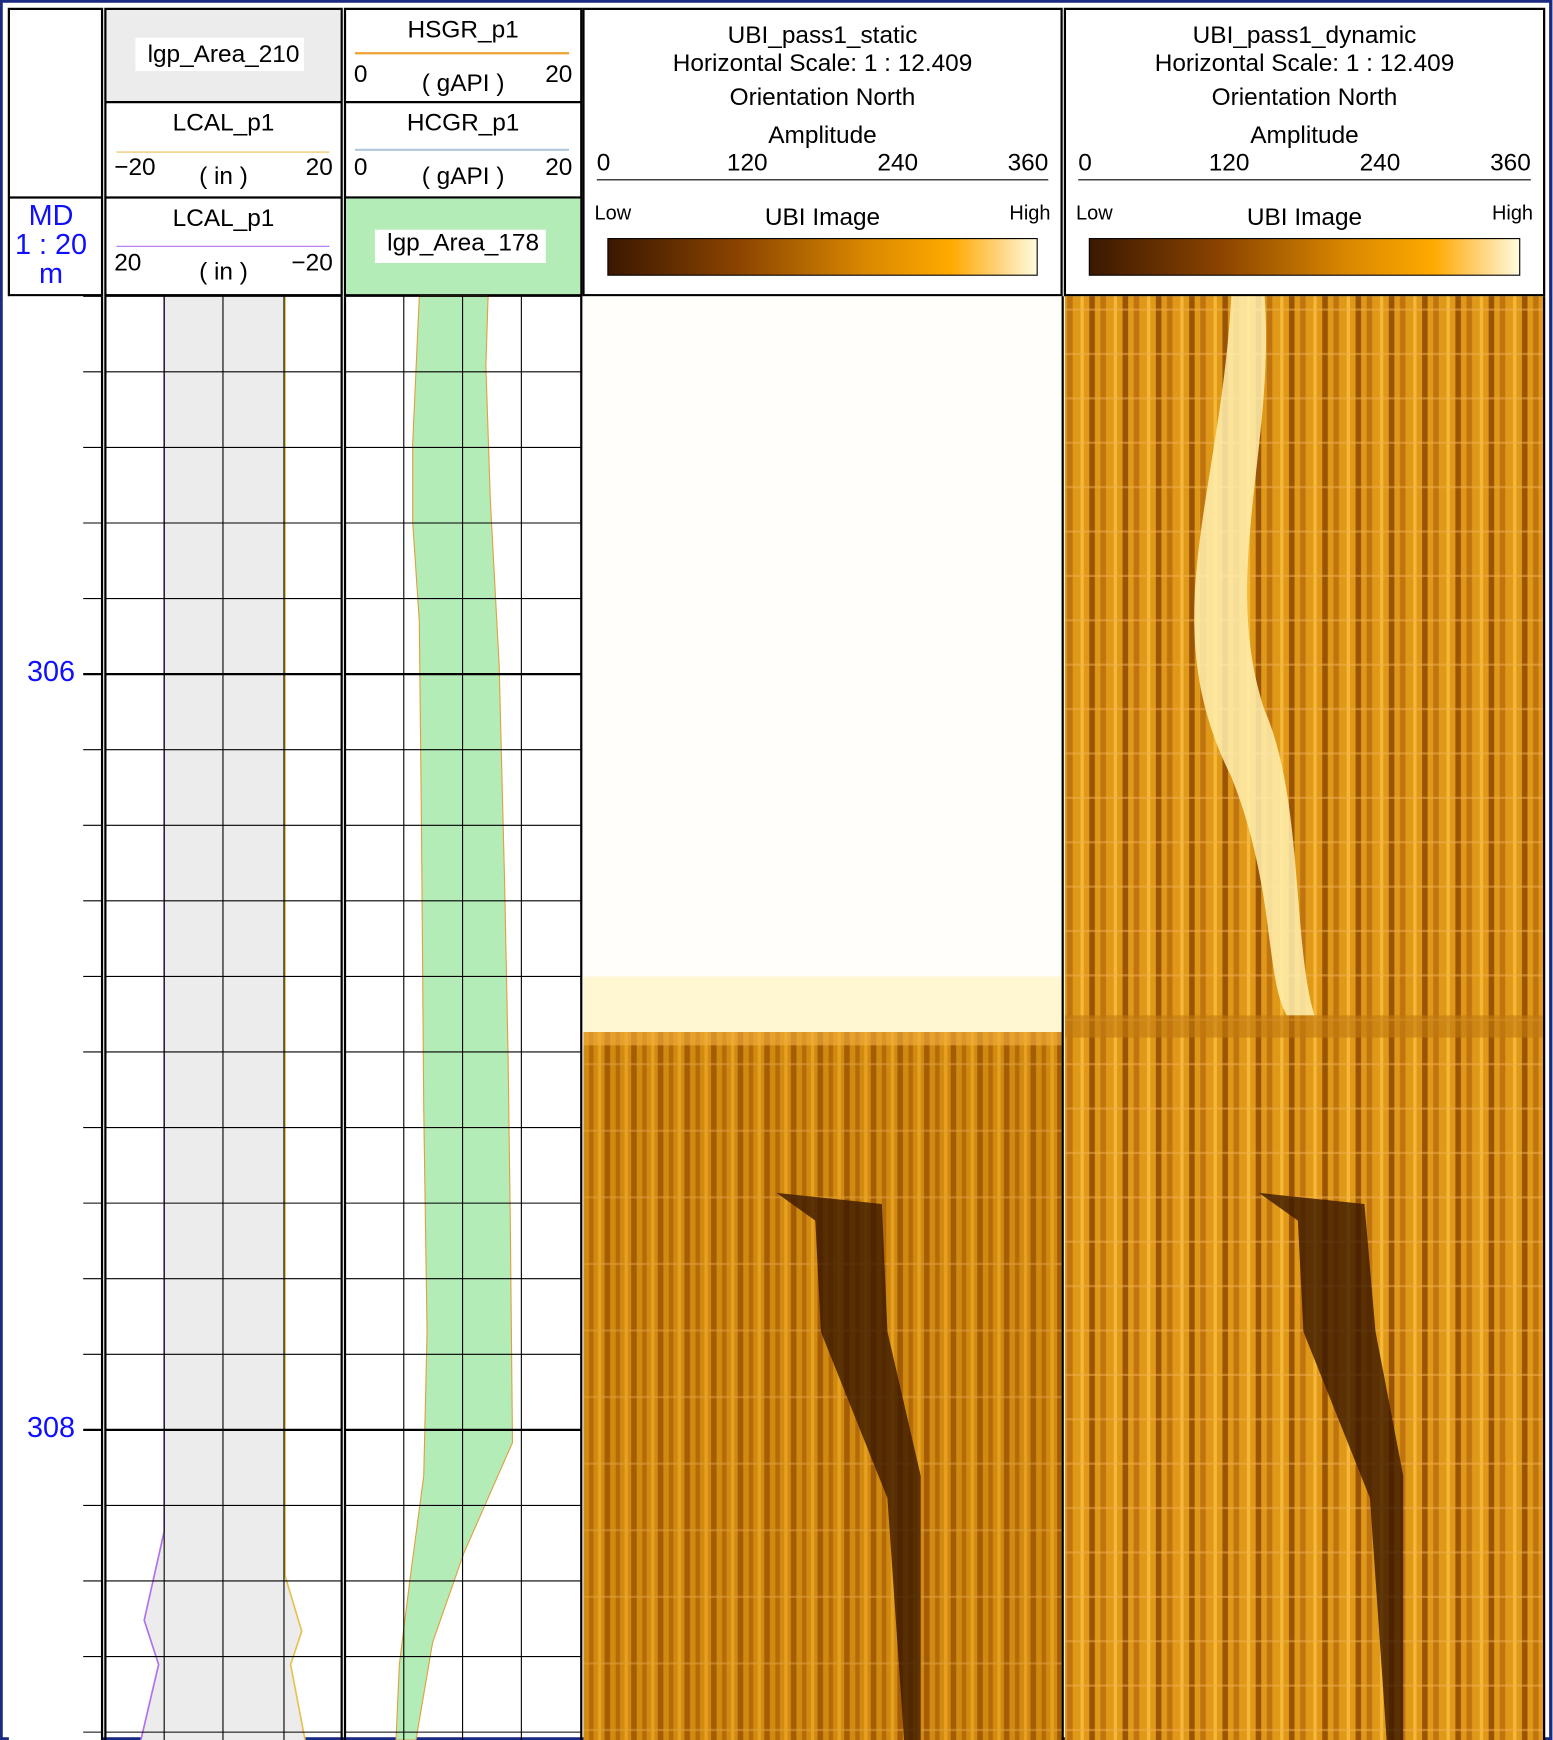 The height and width of the screenshot is (1740, 1553). Describe the element at coordinates (127, 263) in the screenshot. I see `scale-left: 20` at that location.